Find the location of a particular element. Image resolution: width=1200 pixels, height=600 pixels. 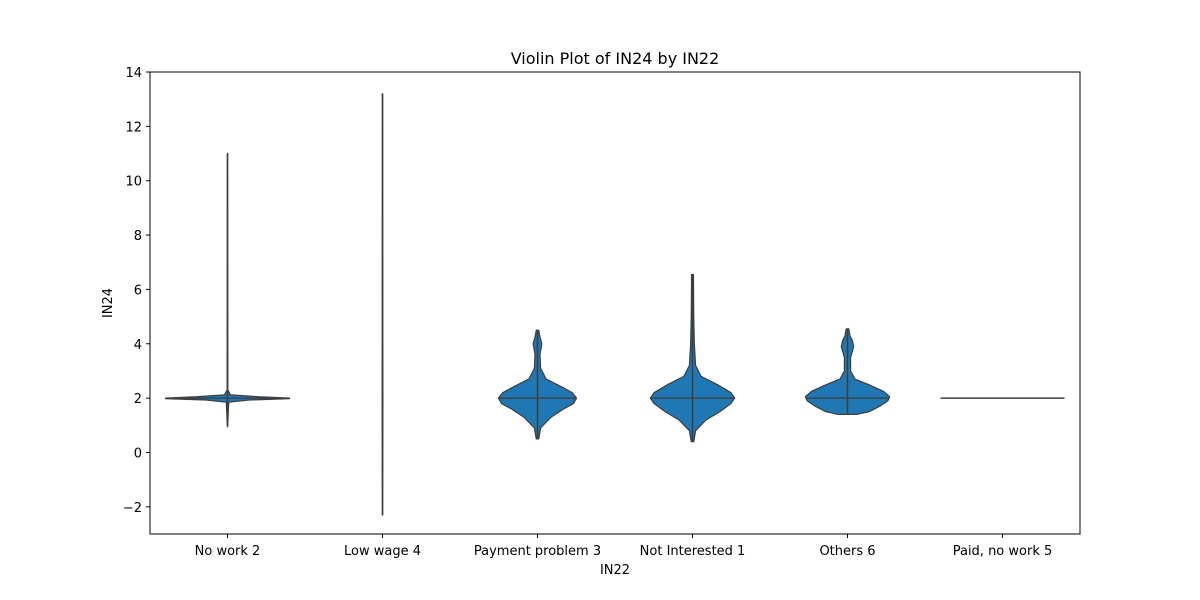

y-axis-label: IN24 is located at coordinates (108, 303).